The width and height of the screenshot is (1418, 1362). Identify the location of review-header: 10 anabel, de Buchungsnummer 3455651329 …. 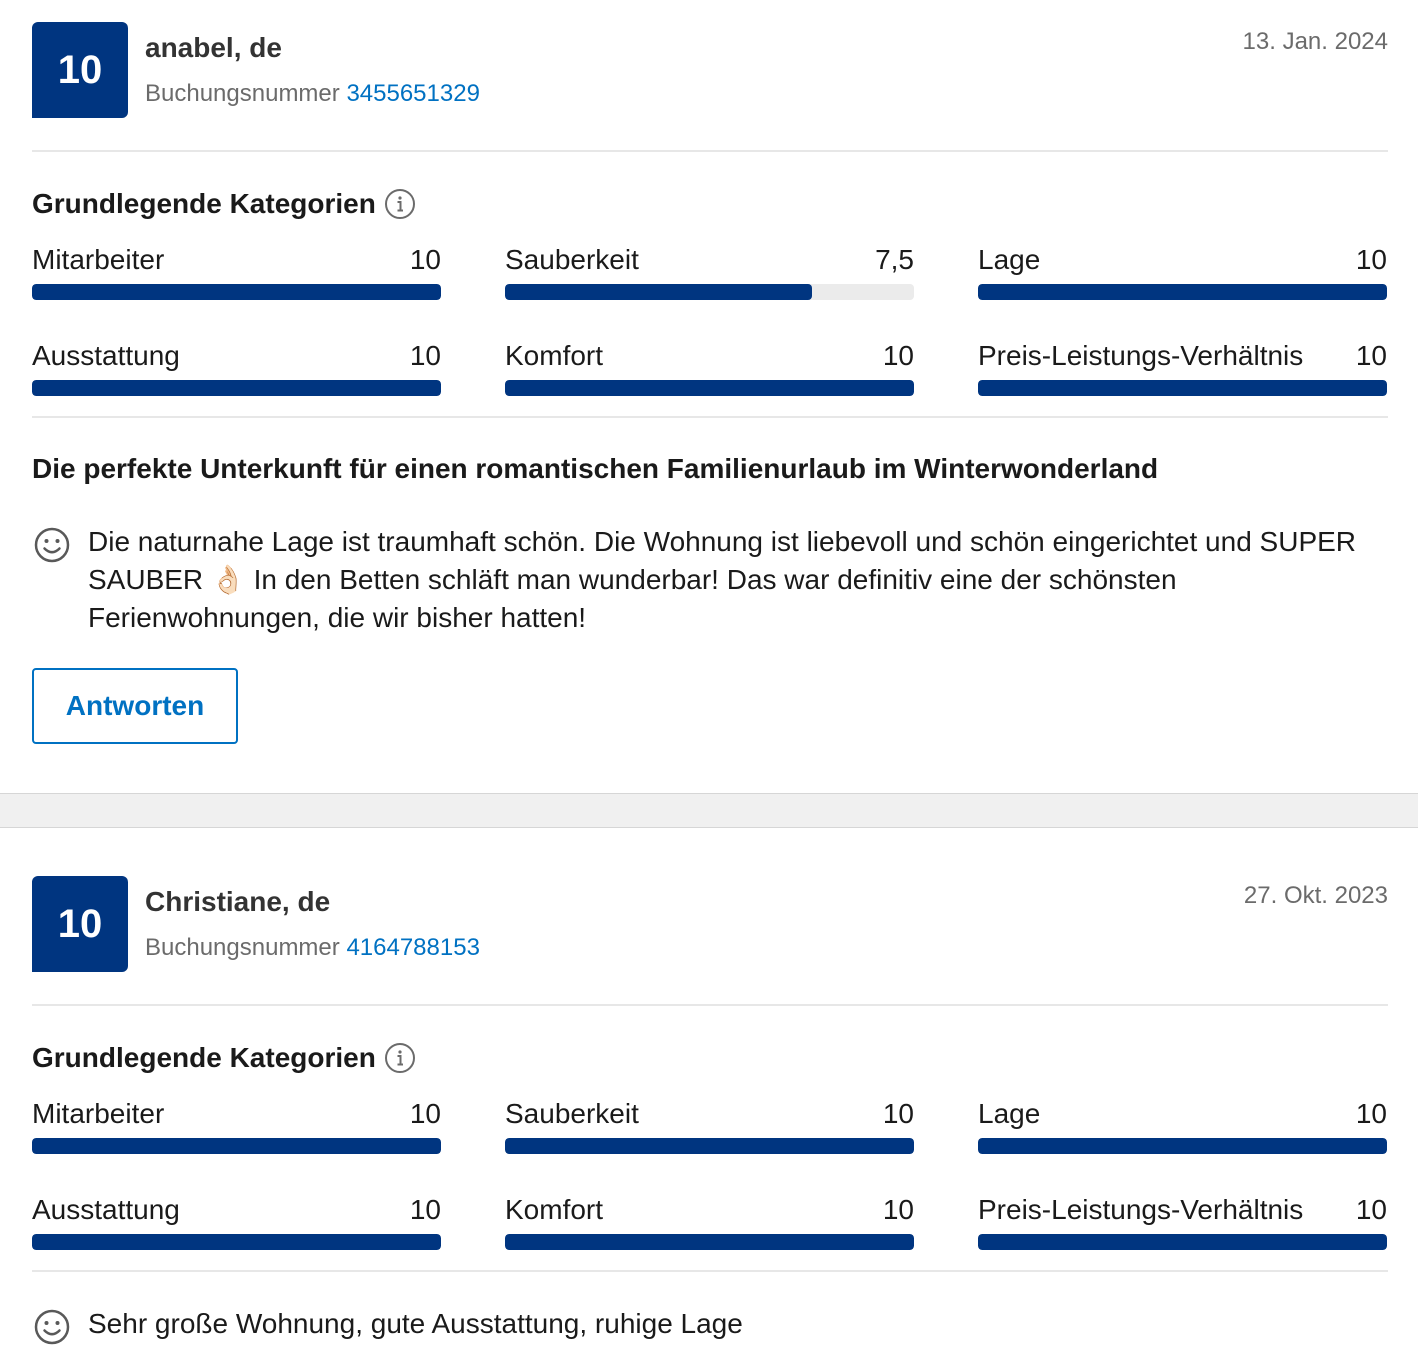
(710, 70).